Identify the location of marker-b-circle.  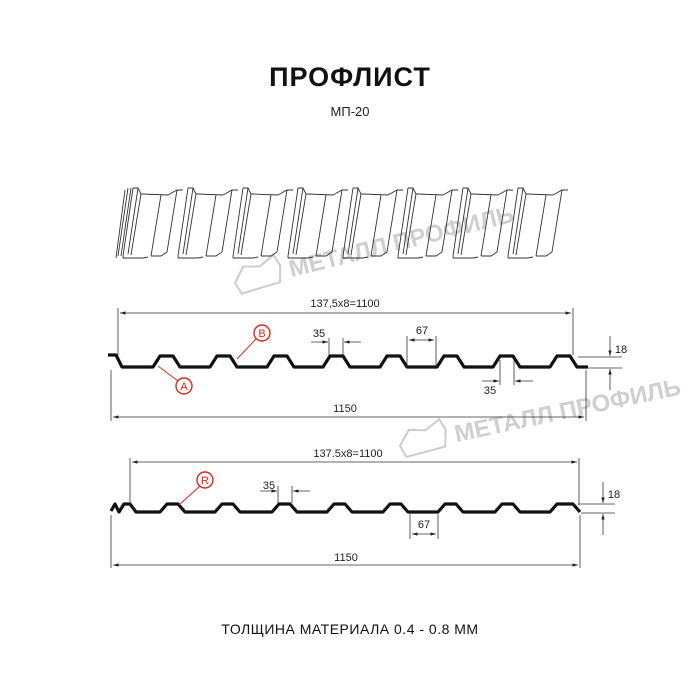
(262, 333).